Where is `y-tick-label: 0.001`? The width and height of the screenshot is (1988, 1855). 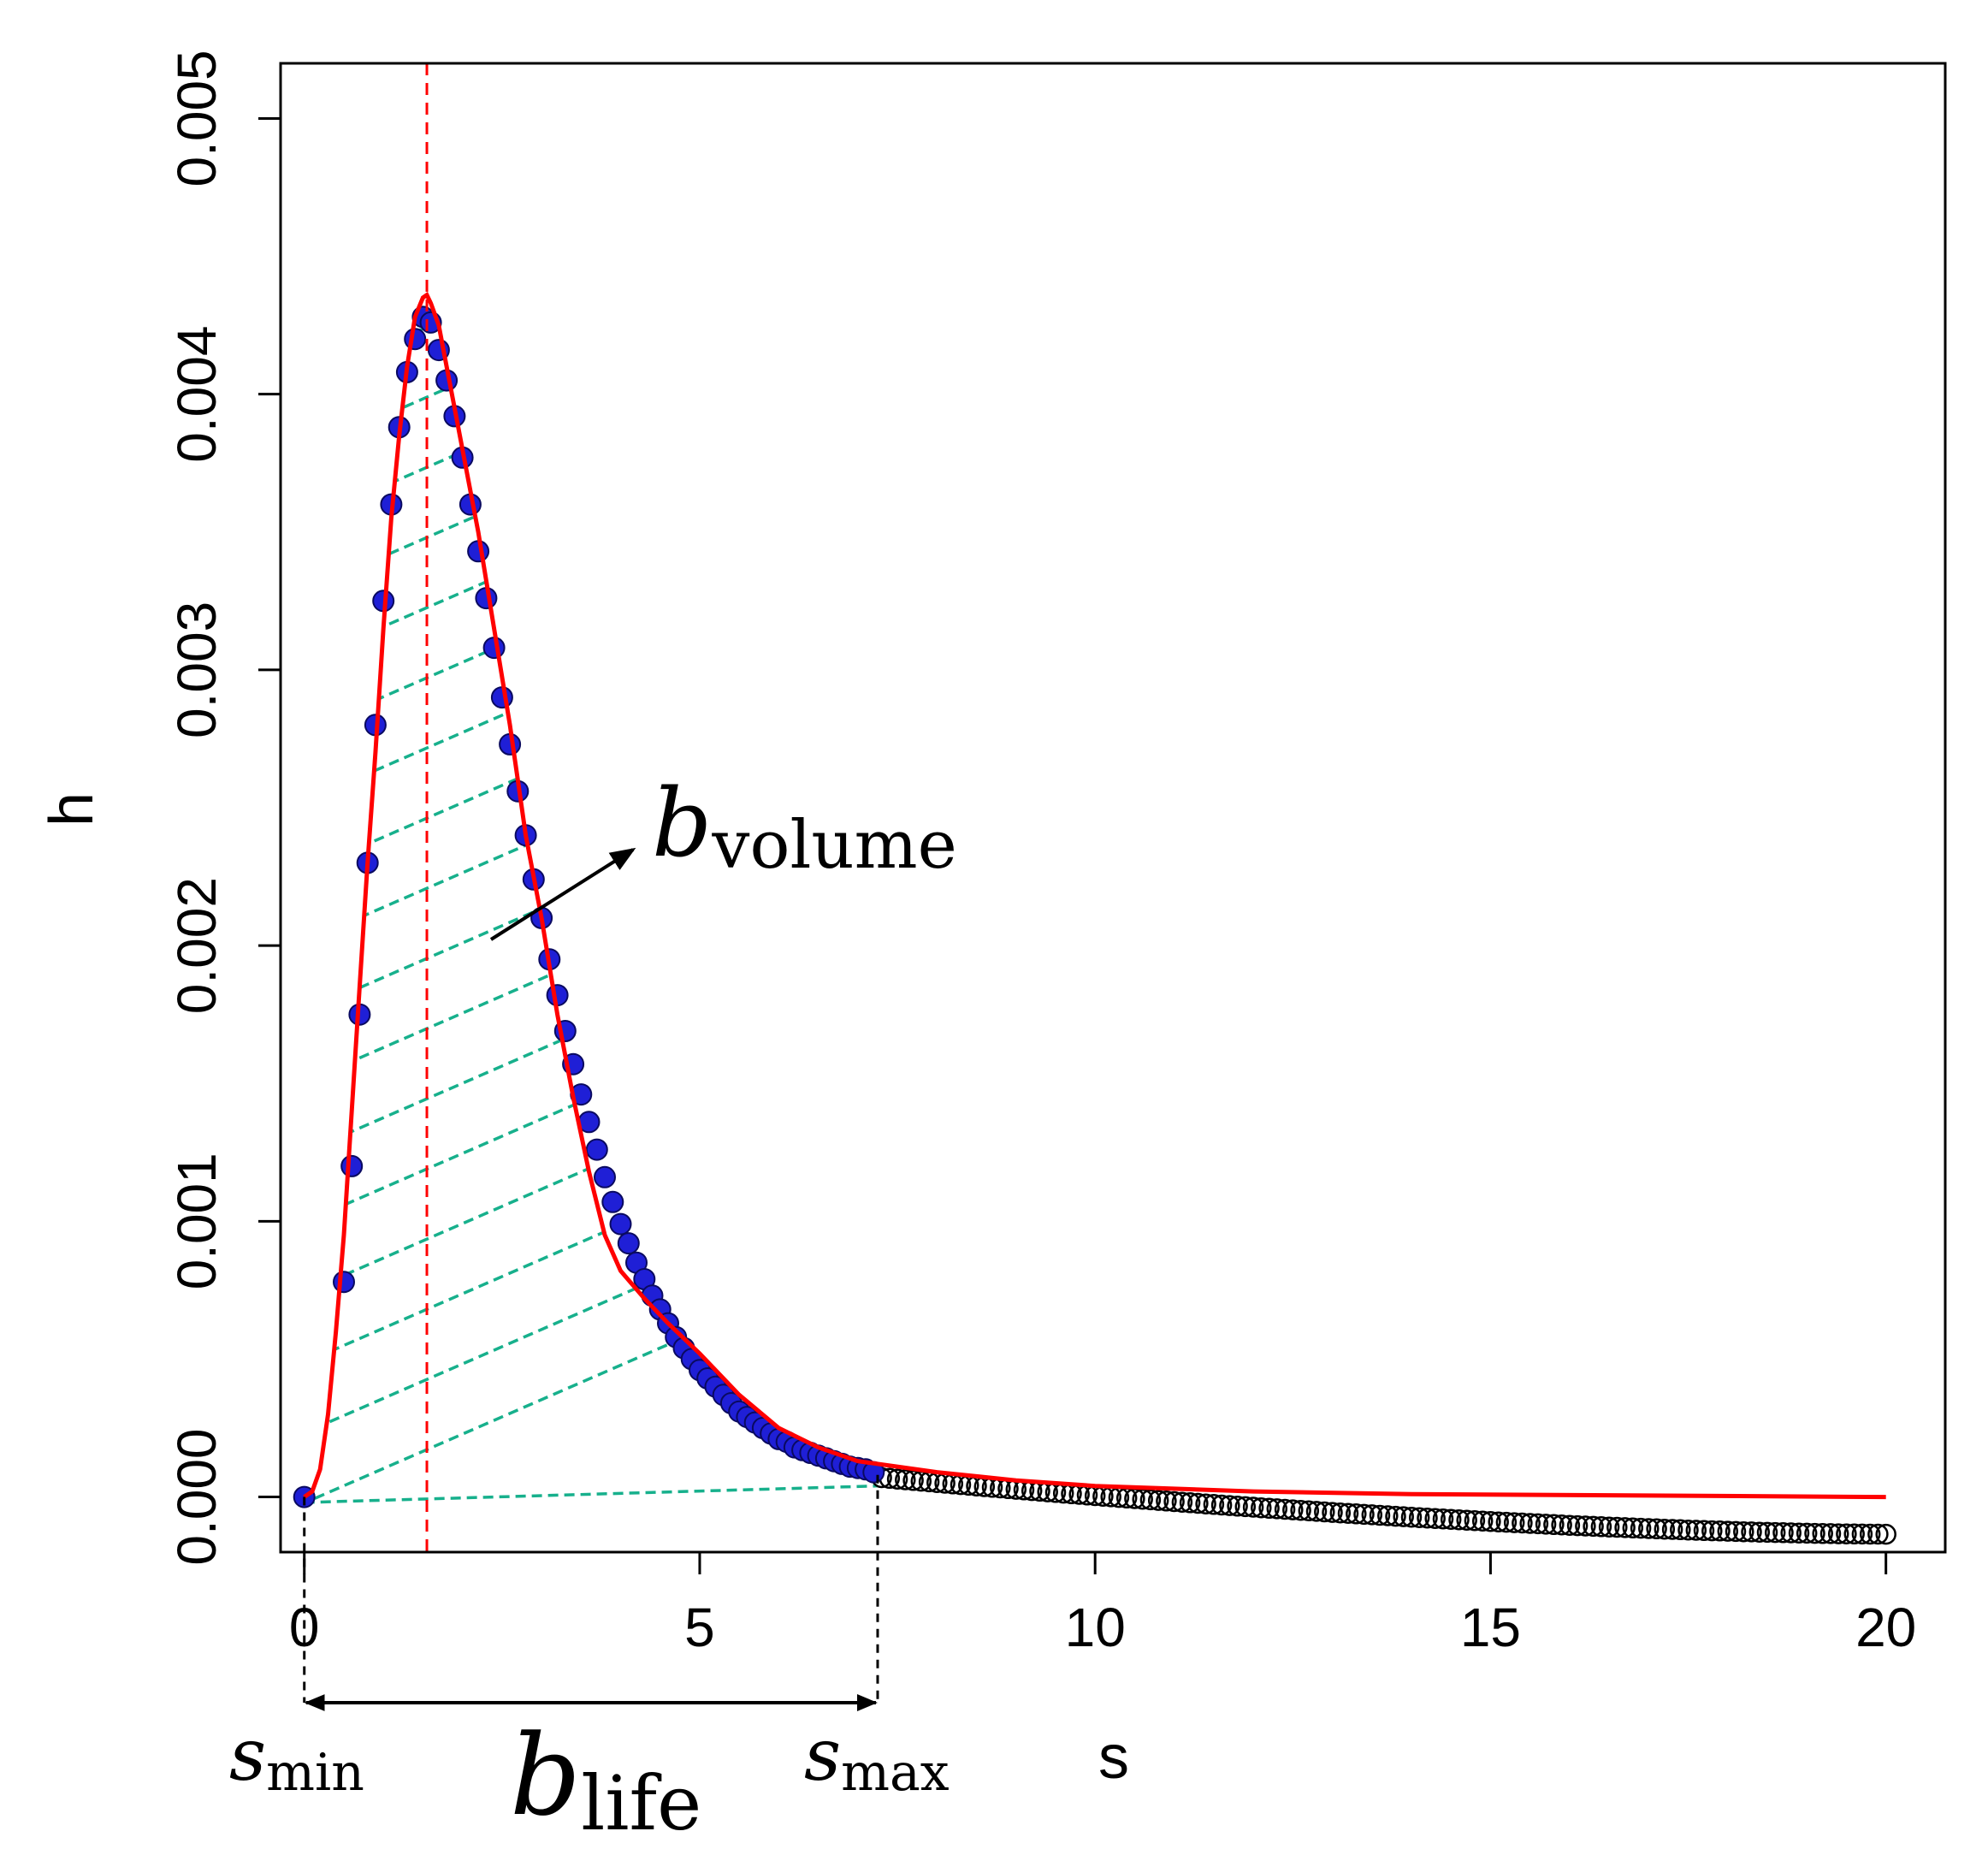 y-tick-label: 0.001 is located at coordinates (197, 1221).